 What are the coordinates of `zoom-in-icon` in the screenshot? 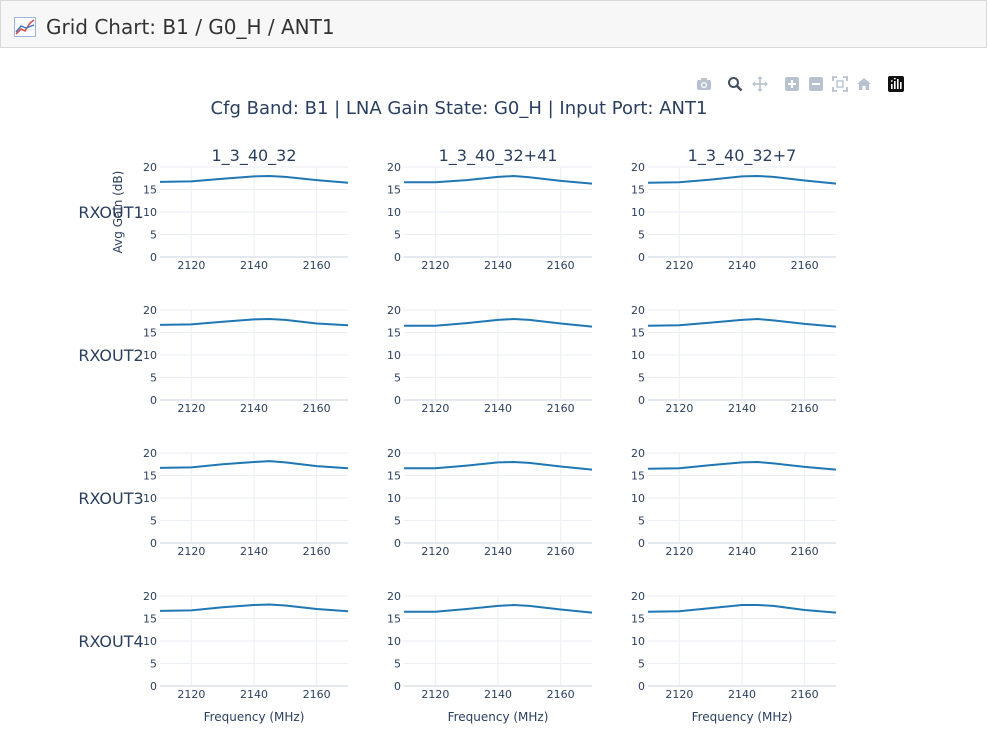 It's located at (792, 84).